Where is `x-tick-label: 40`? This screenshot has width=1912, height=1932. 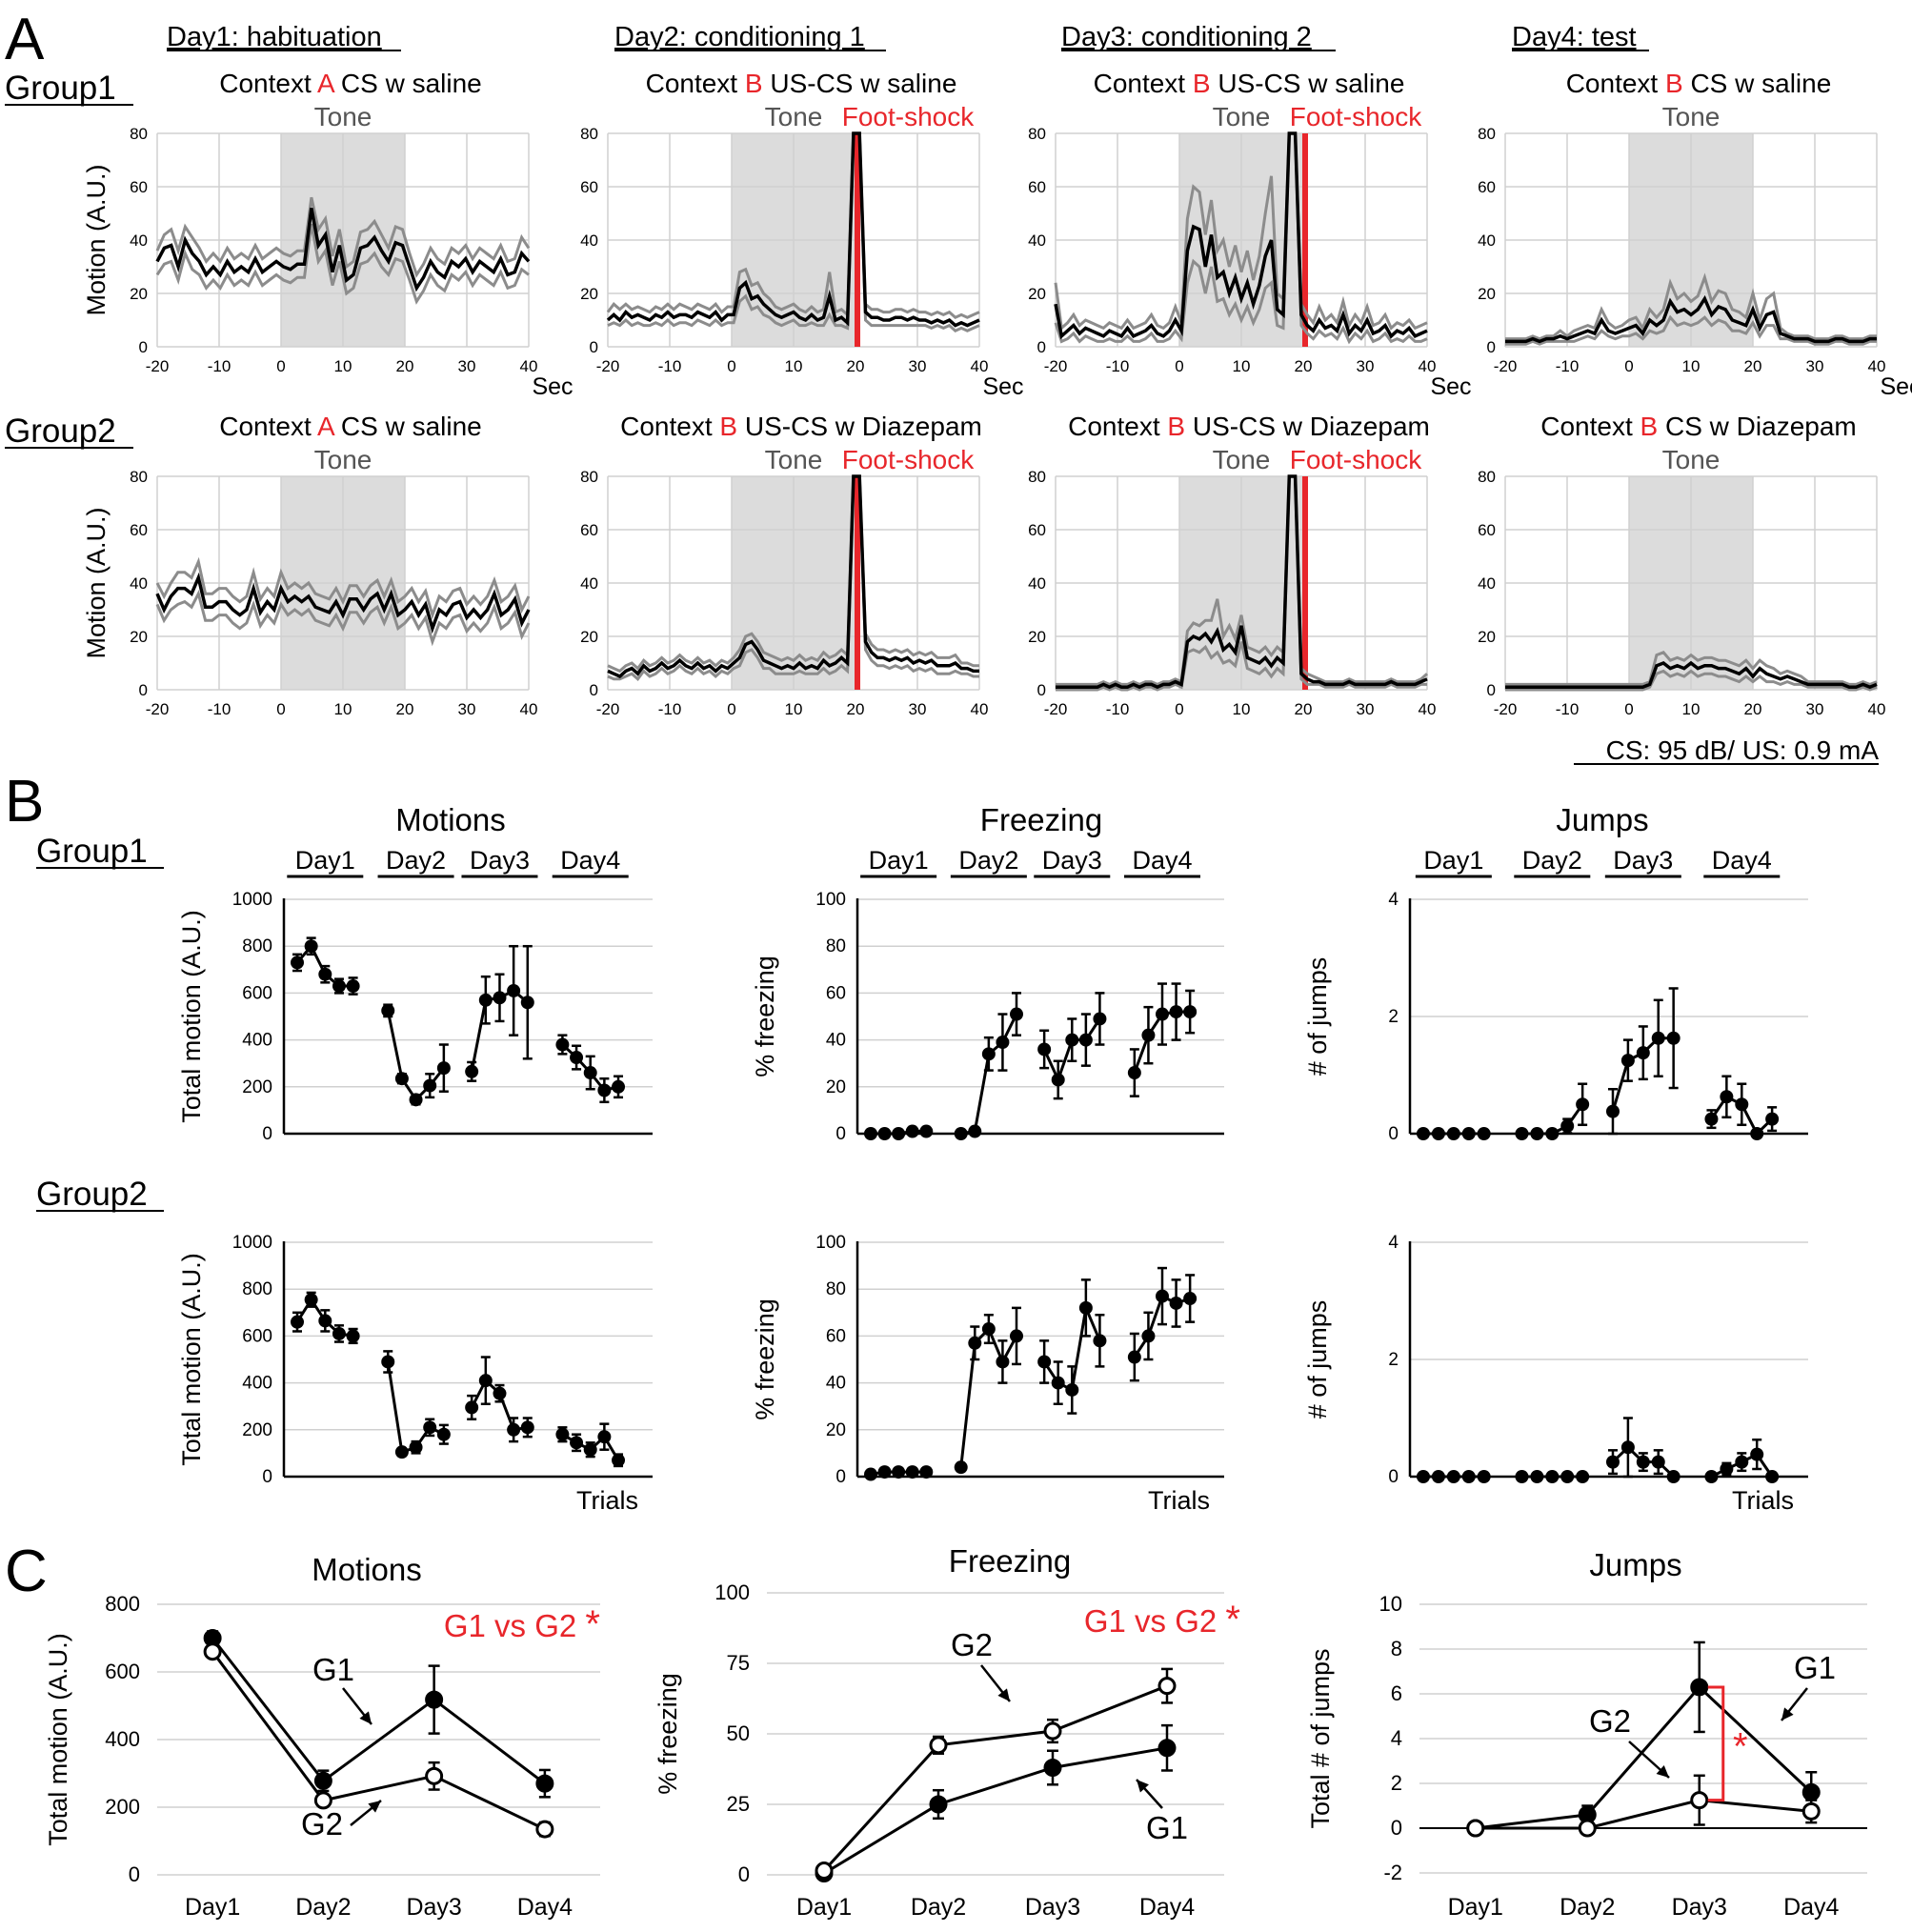
x-tick-label: 40 is located at coordinates (1428, 366).